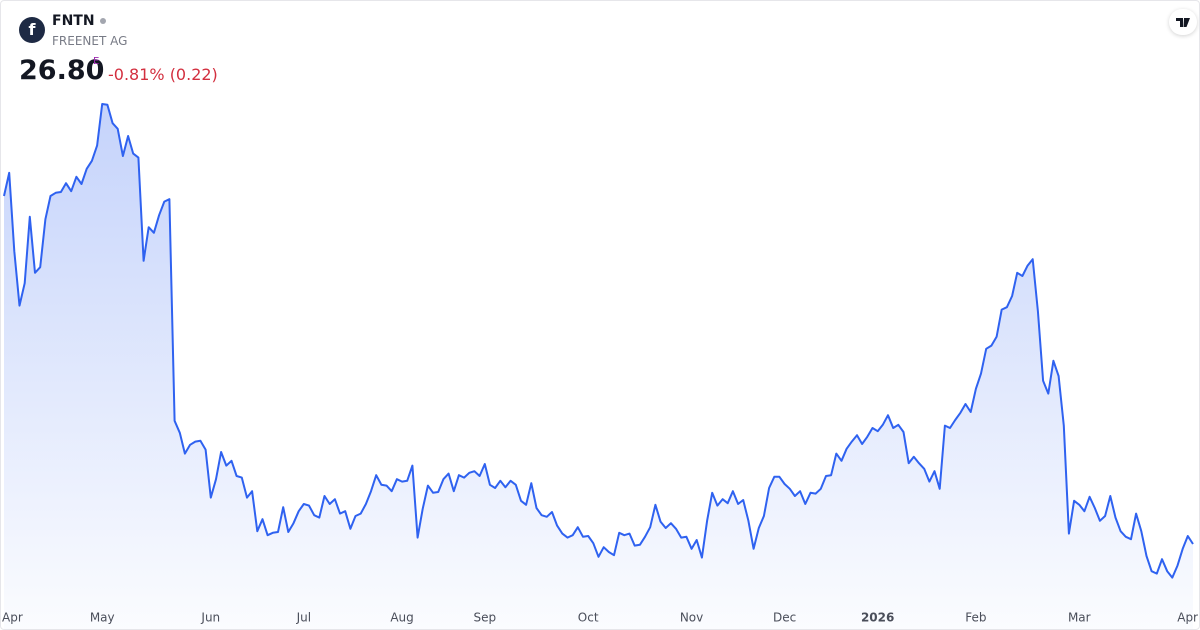  I want to click on x-tick-label: Feb, so click(975, 618).